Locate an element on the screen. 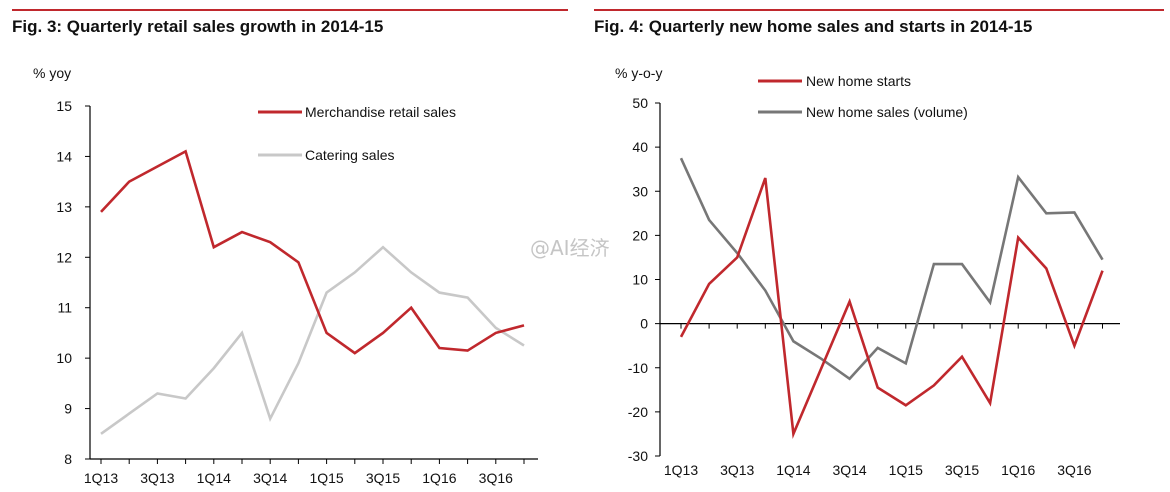 This screenshot has width=1170, height=492. y-tick-label: 12 is located at coordinates (64, 257).